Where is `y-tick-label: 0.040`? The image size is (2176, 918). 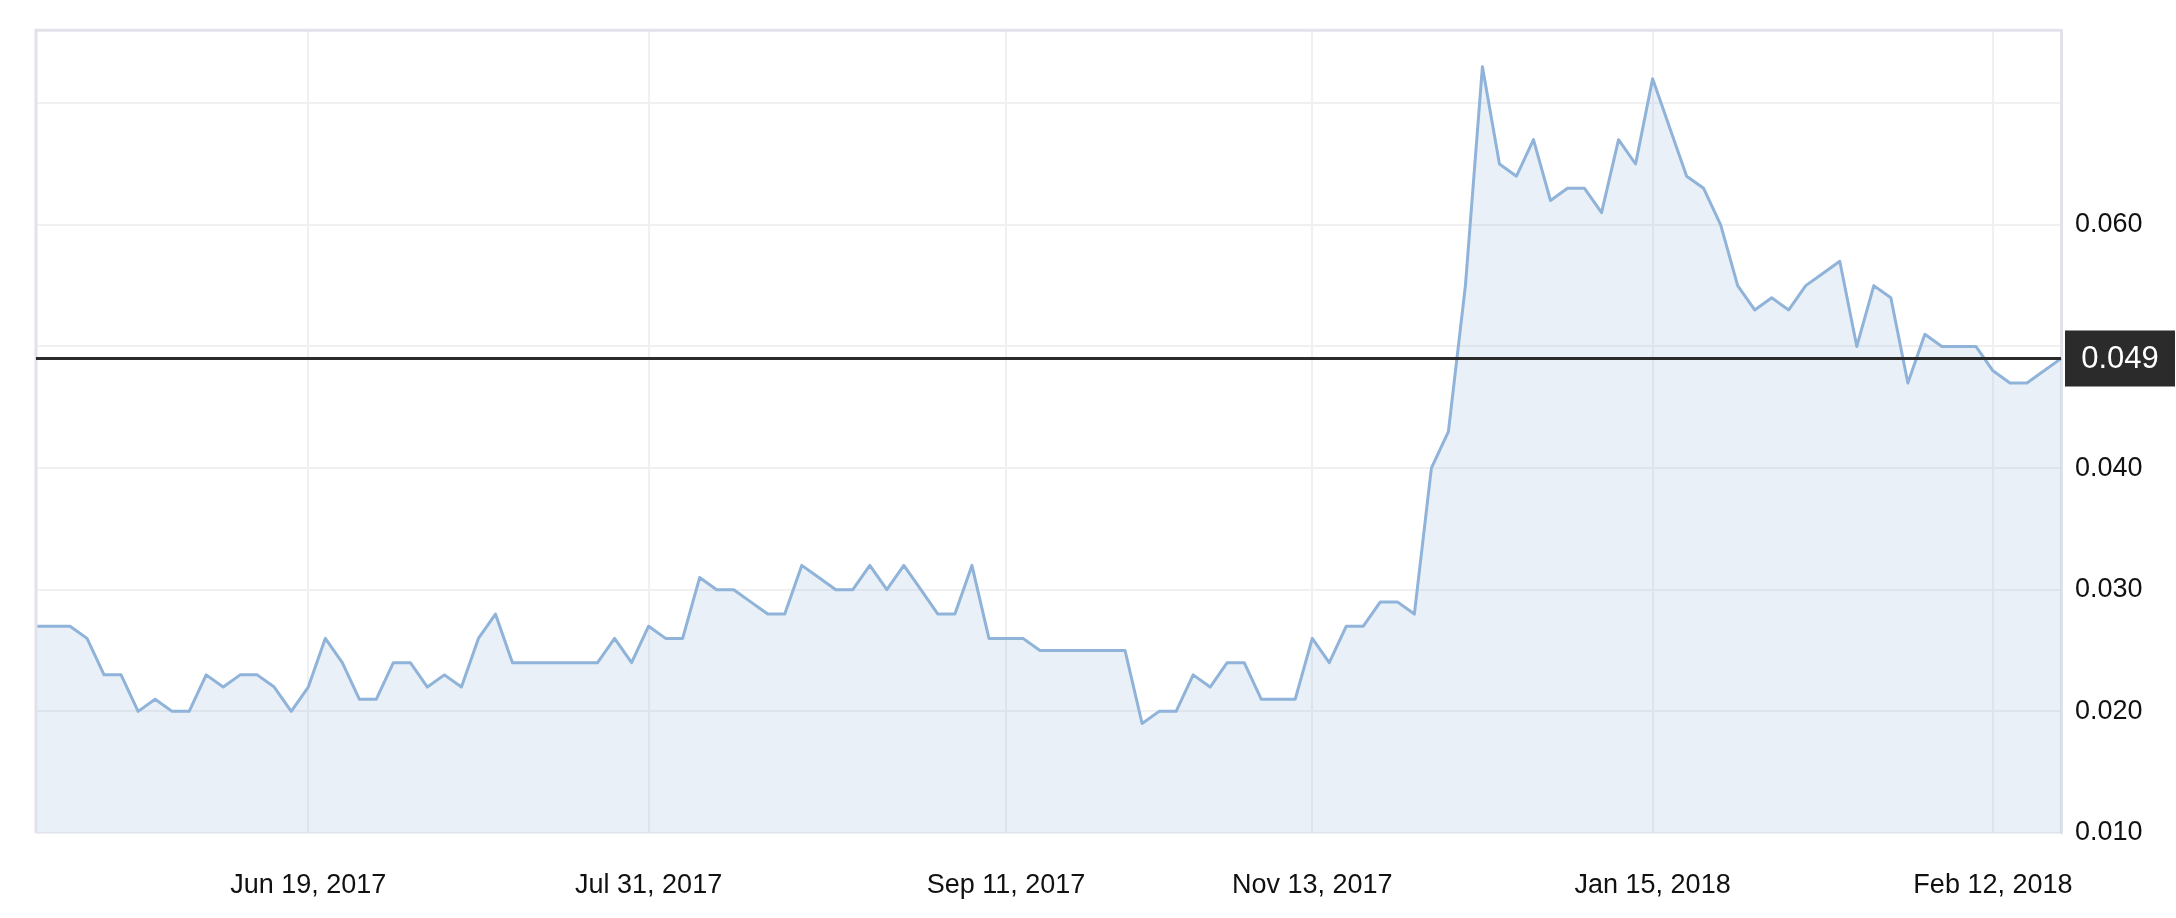
y-tick-label: 0.040 is located at coordinates (2109, 466).